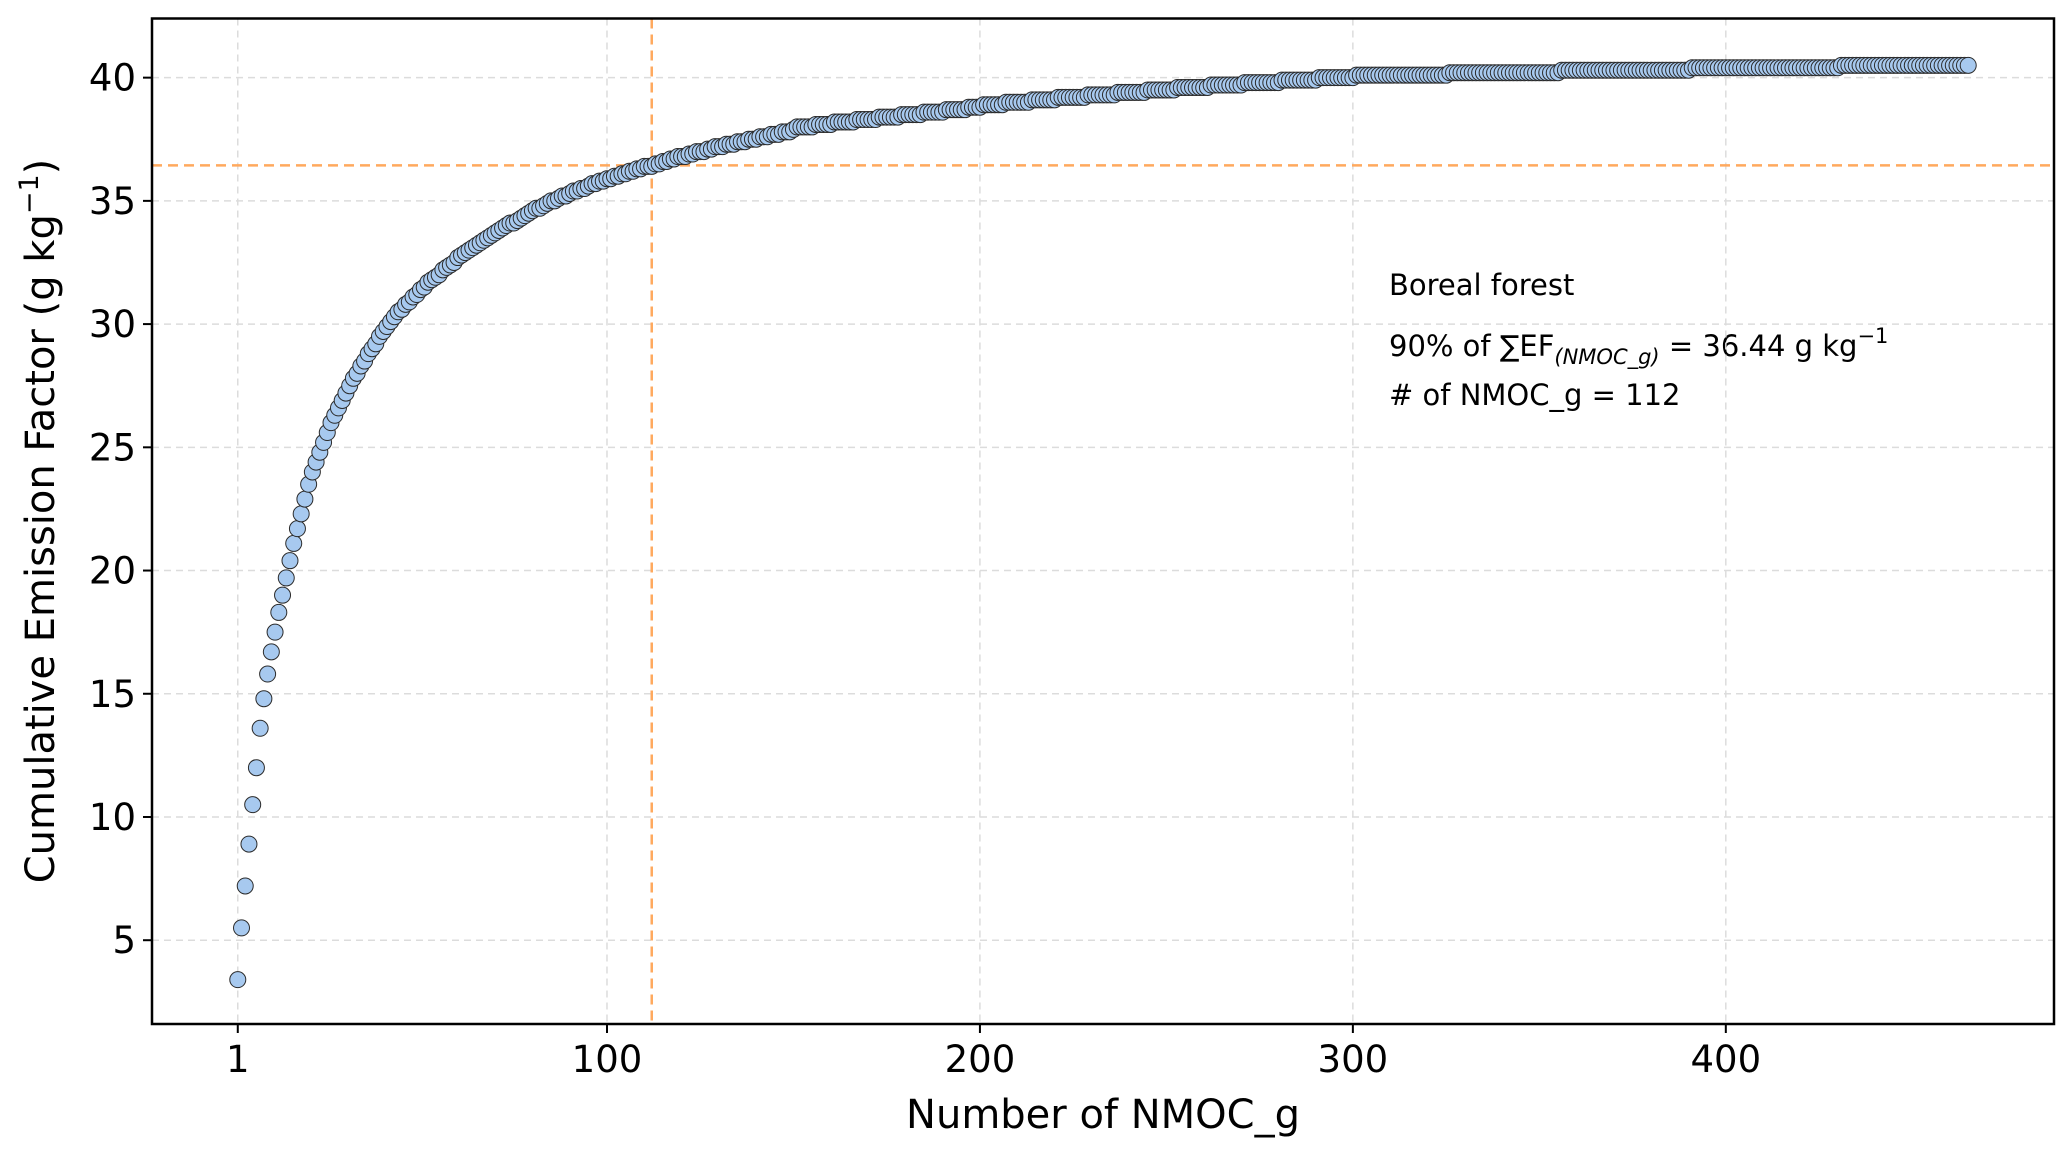  Describe the element at coordinates (1471, 346) in the screenshot. I see `annotation-part: 90% of ∑EF` at that location.